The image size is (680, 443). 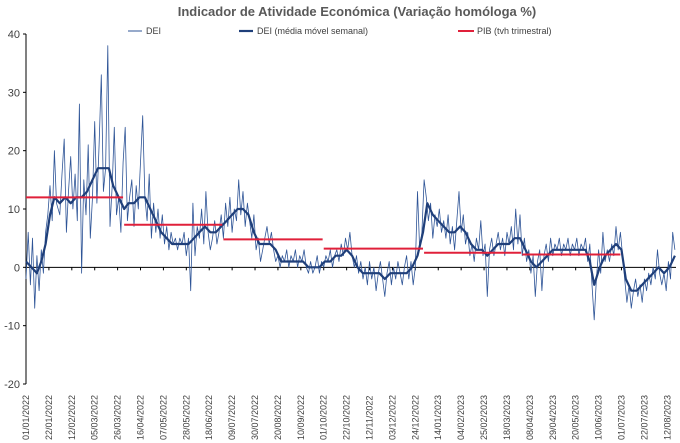 What do you see at coordinates (301, 417) in the screenshot?
I see `x-tick-label: 10/09/2022` at bounding box center [301, 417].